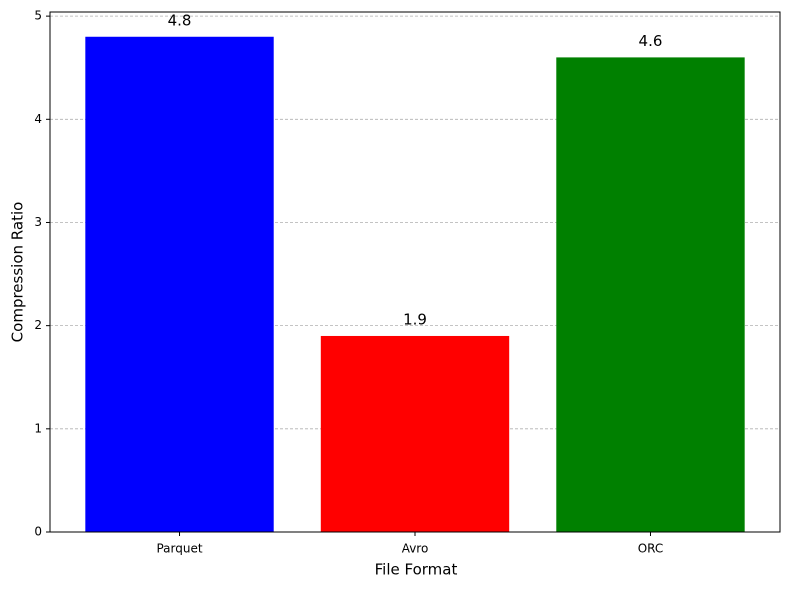 This screenshot has width=790, height=589. Describe the element at coordinates (38, 222) in the screenshot. I see `y-tick-label: 3` at that location.